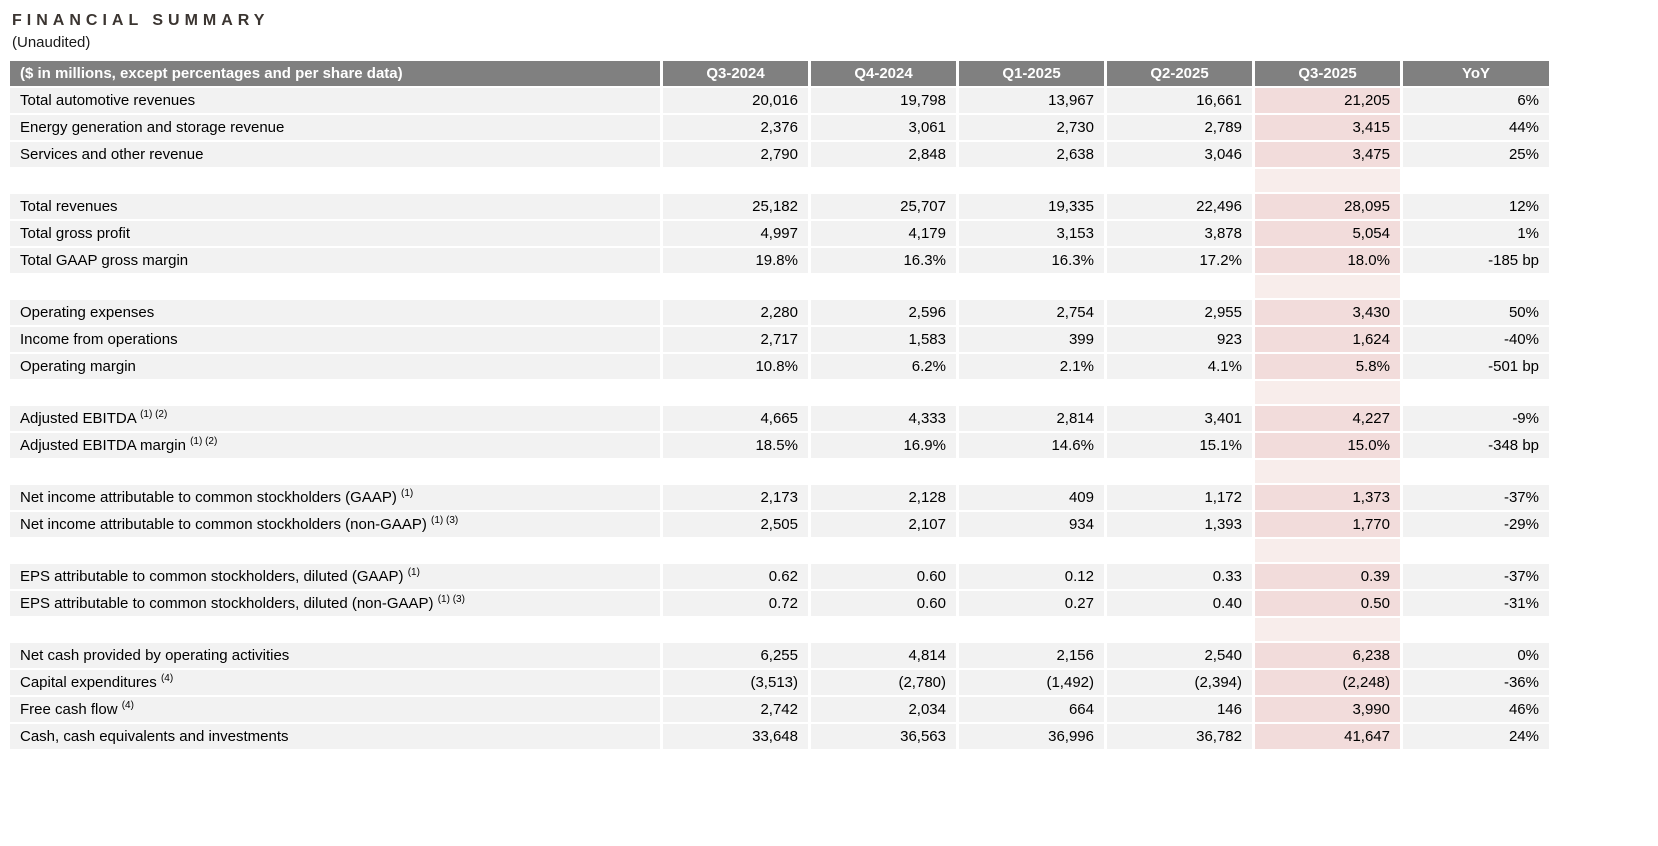 The width and height of the screenshot is (1658, 846). Describe the element at coordinates (883, 603) in the screenshot. I see `cell-q4-2024: 0.60` at that location.